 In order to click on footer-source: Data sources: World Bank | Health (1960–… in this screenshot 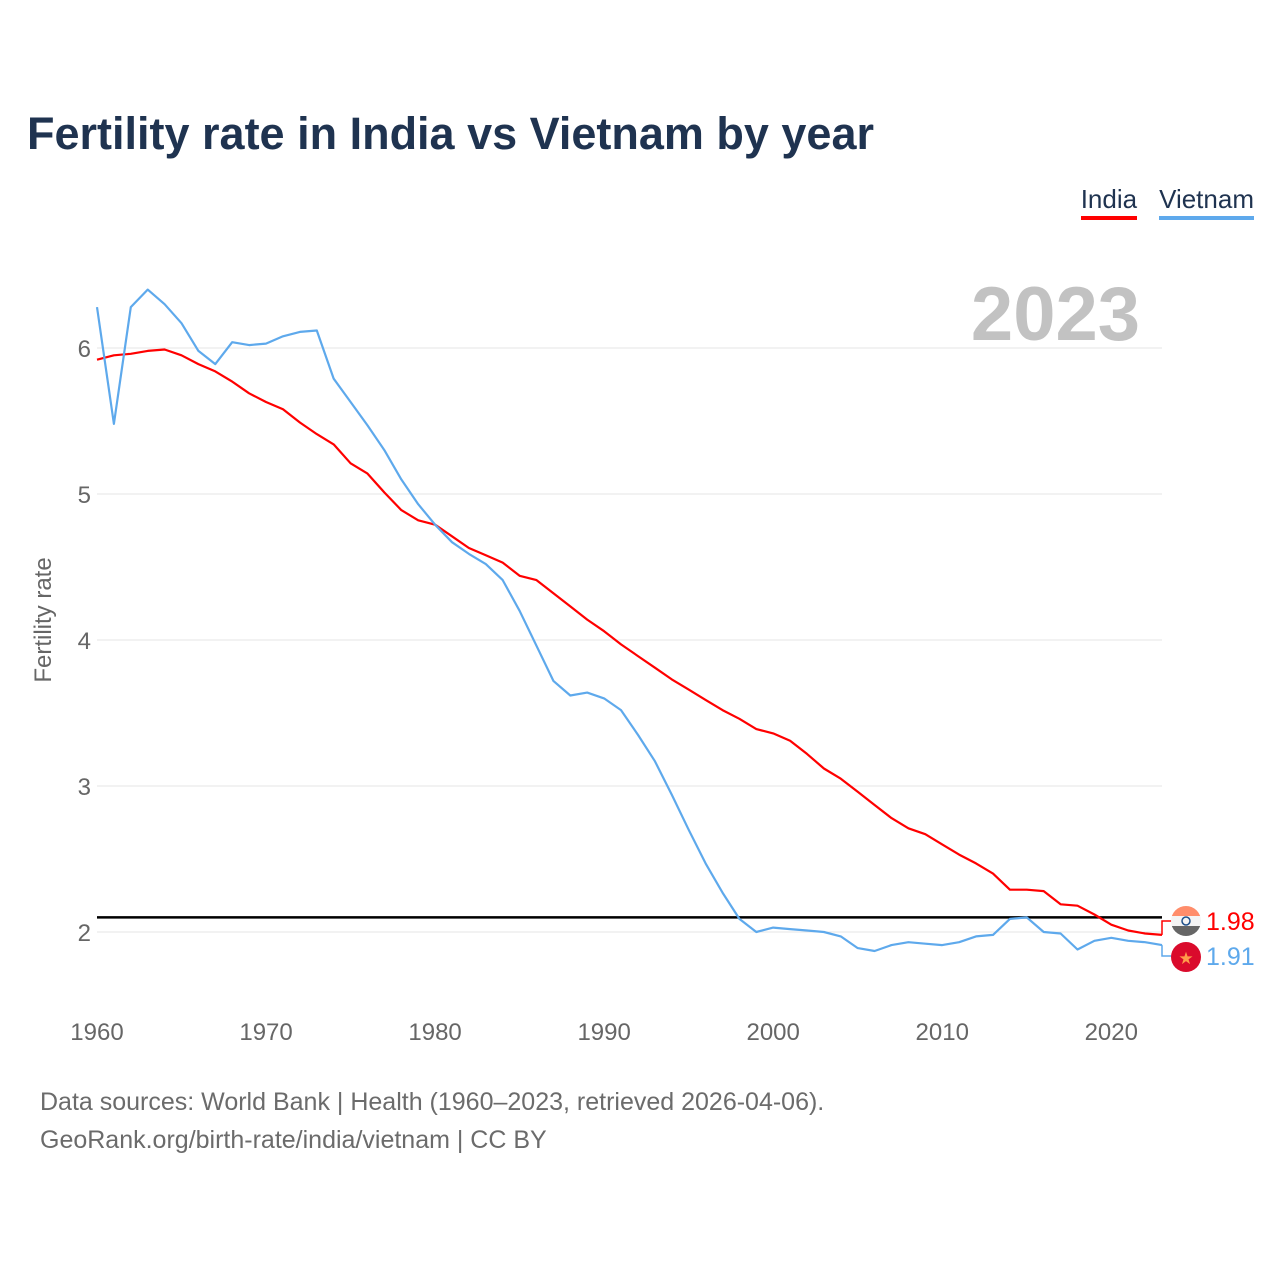, I will do `click(432, 1102)`.